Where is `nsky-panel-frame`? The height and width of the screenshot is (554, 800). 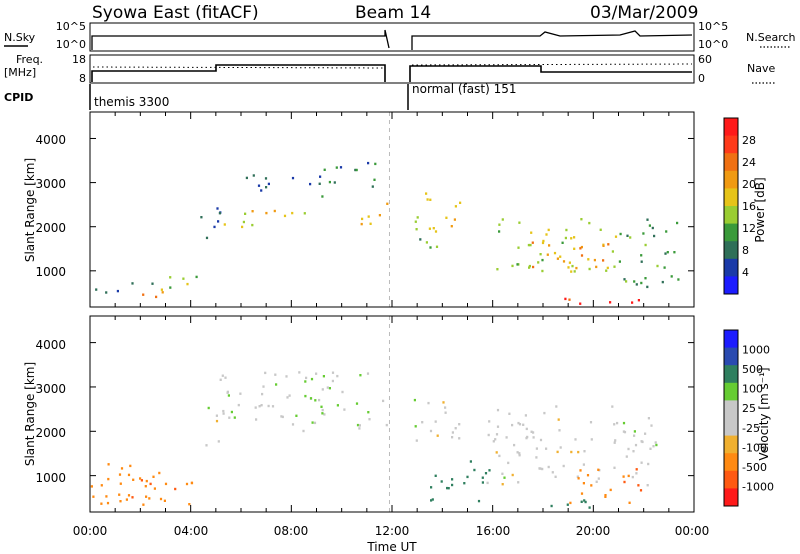 nsky-panel-frame is located at coordinates (392, 37).